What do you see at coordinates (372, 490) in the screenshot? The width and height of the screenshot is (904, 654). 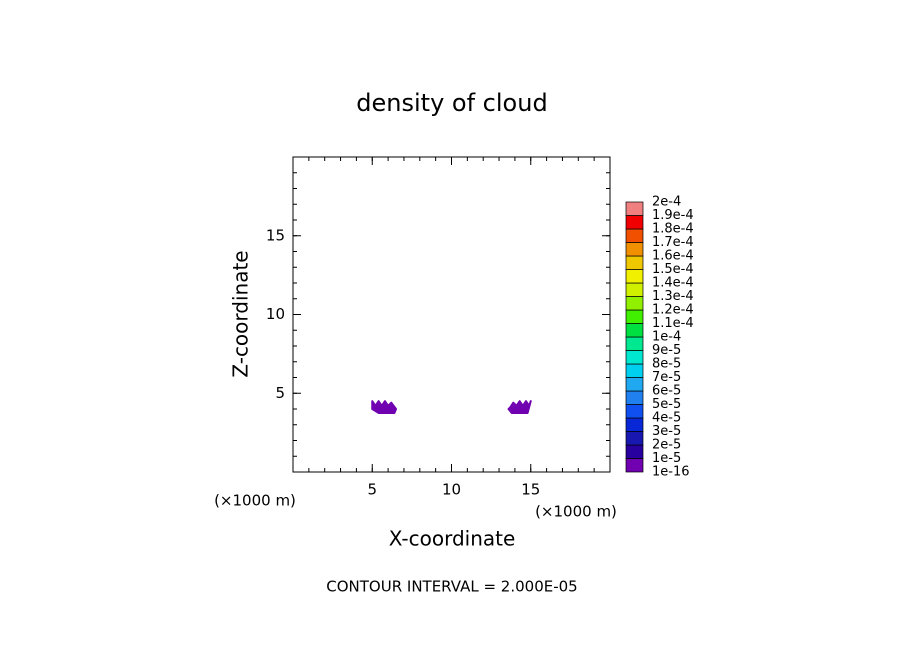 I see `x-tick-label: 5` at bounding box center [372, 490].